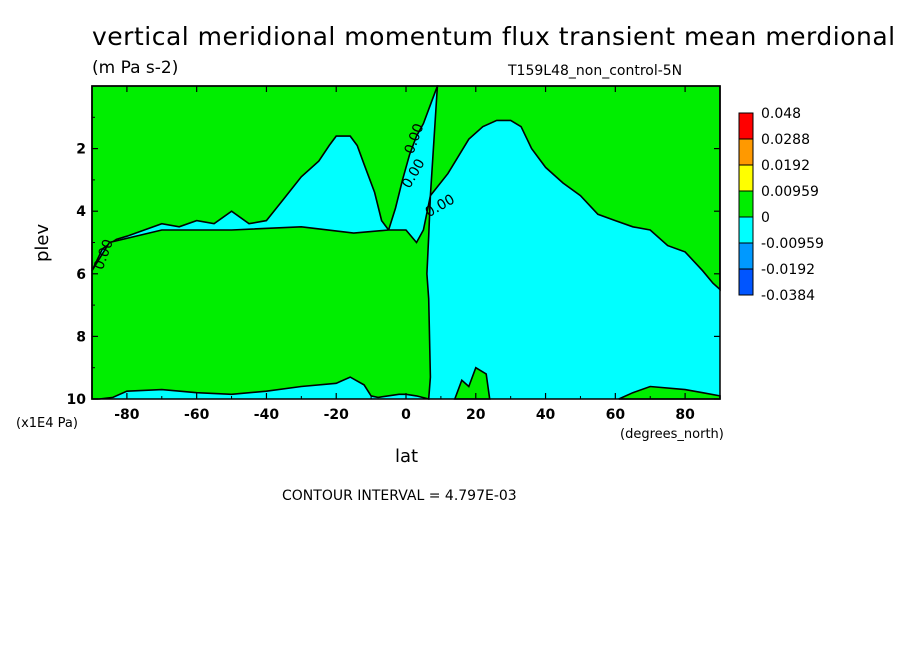 Image resolution: width=904 pixels, height=654 pixels. I want to click on run-label: T159L48_non_control-5N, so click(595, 71).